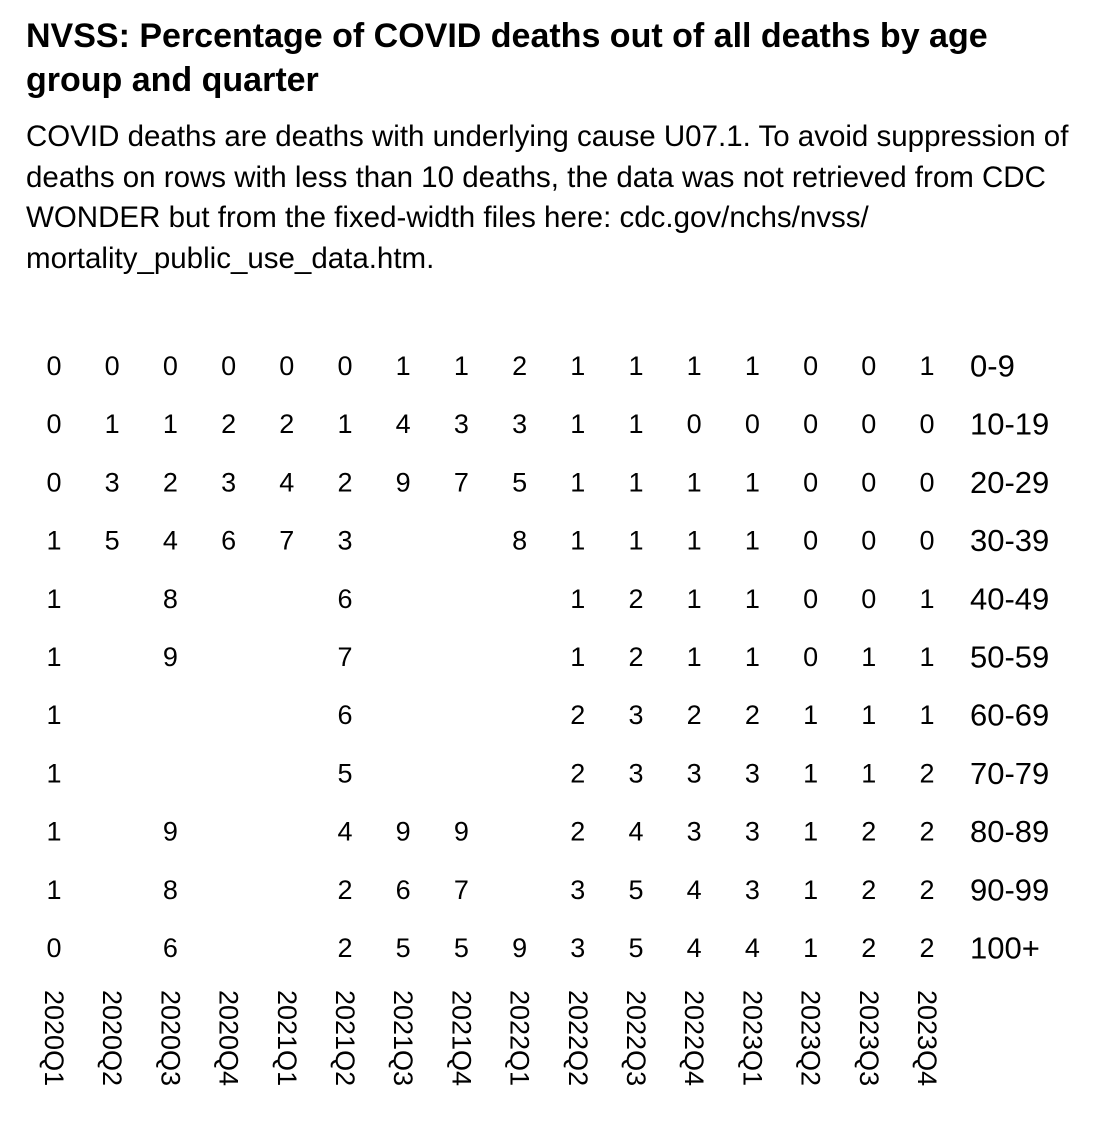  What do you see at coordinates (1009, 715) in the screenshot?
I see `row-label: 60-69` at bounding box center [1009, 715].